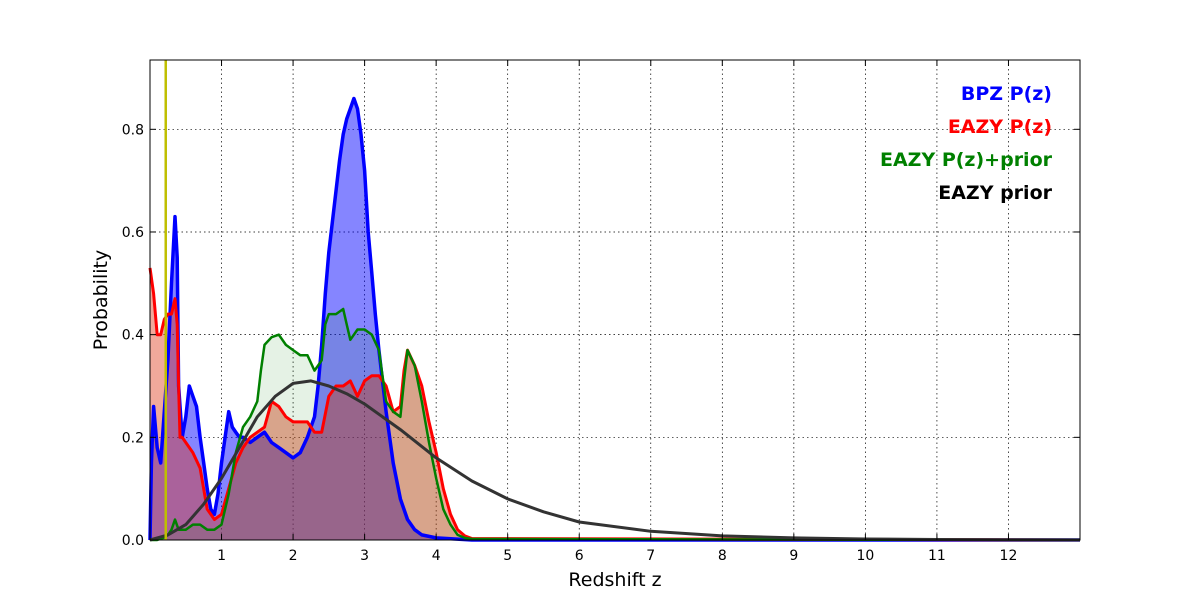 This screenshot has height=600, width=1200. I want to click on y-tick-label: 0.6, so click(133, 233).